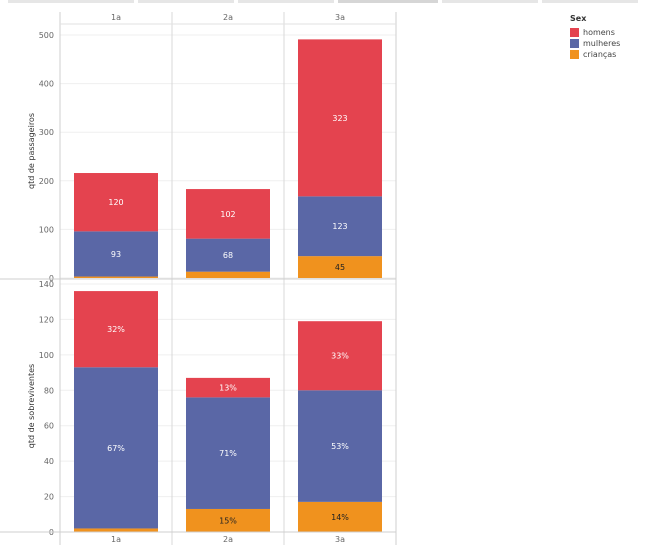 The height and width of the screenshot is (557, 646). What do you see at coordinates (49, 497) in the screenshot?
I see `y-tick-label: 20` at bounding box center [49, 497].